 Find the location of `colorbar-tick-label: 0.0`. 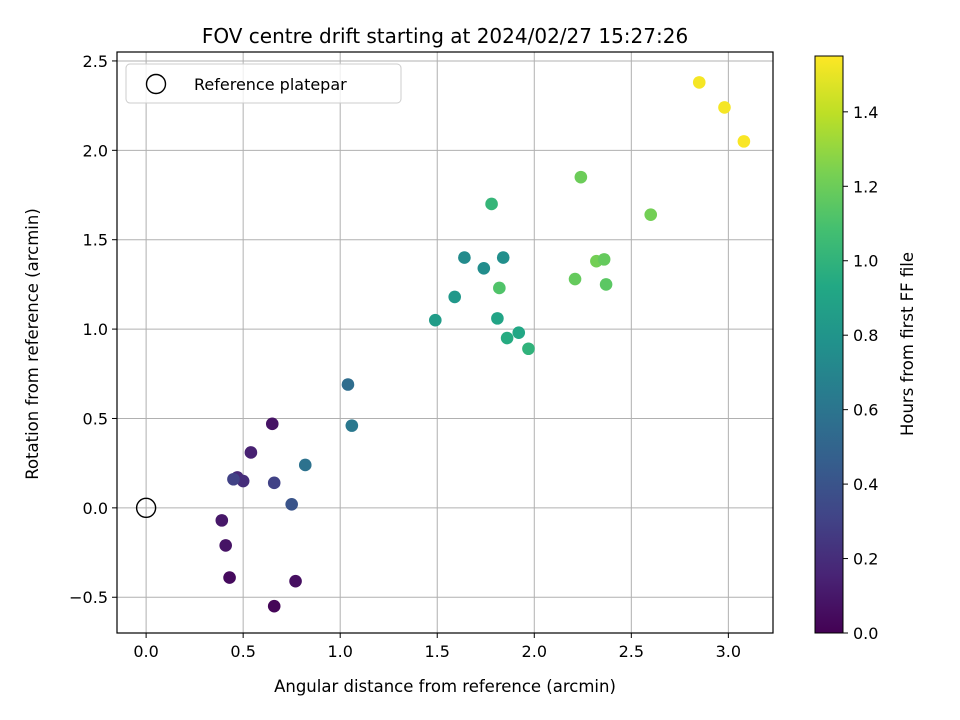

colorbar-tick-label: 0.0 is located at coordinates (865, 633).